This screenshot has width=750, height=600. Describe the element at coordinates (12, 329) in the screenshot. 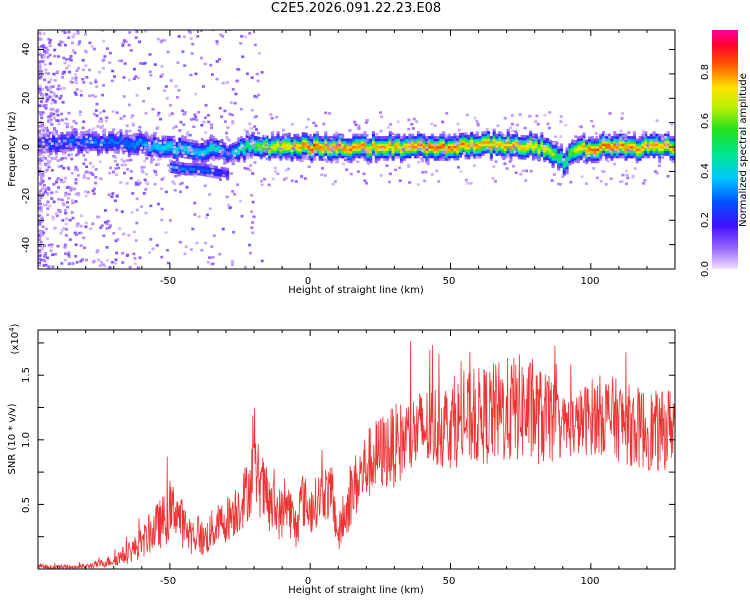

I see `scale-factor-exponent: 4` at that location.